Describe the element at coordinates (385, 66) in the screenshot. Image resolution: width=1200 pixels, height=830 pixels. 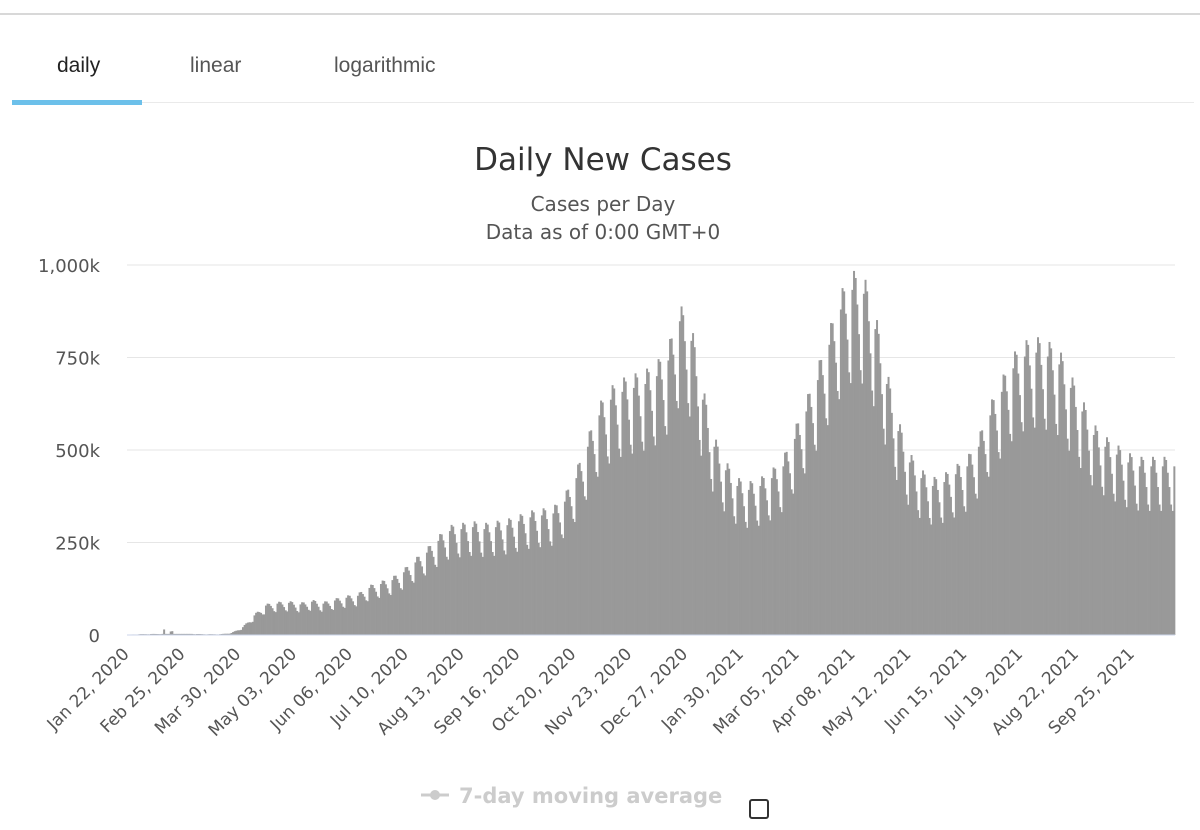
I see `tab-logarithmic: logarithmic` at that location.